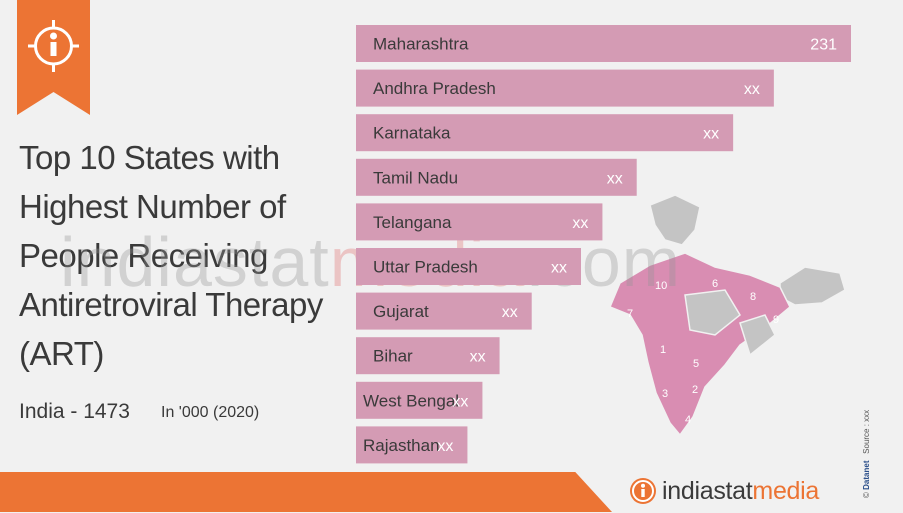  What do you see at coordinates (444, 311) in the screenshot?
I see `bar-gujarat` at bounding box center [444, 311].